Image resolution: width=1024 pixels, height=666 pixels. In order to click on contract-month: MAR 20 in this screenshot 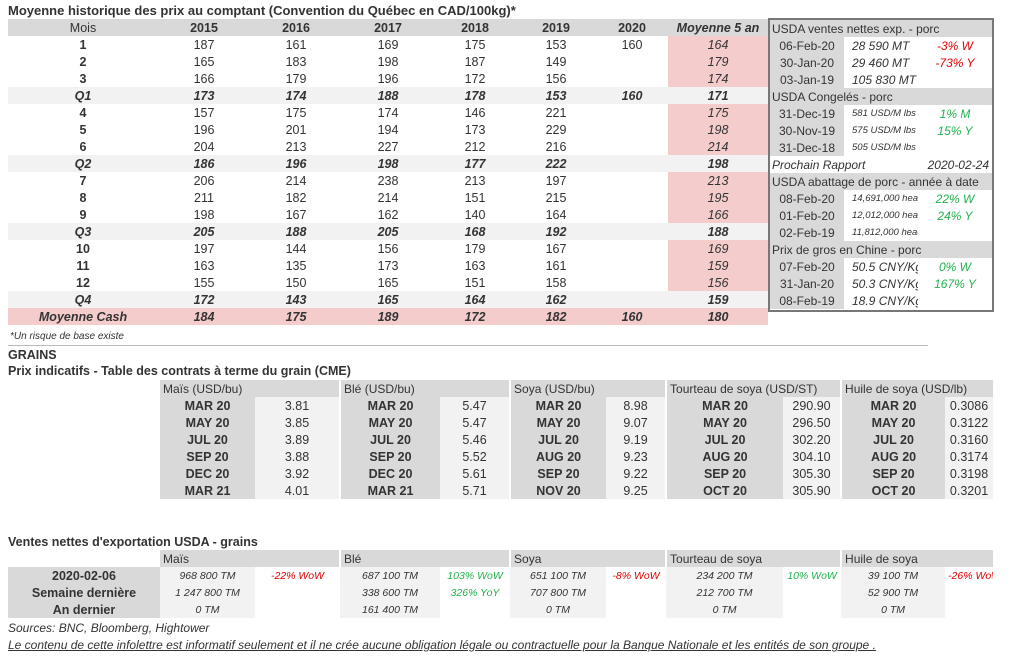, I will do `click(558, 405)`.